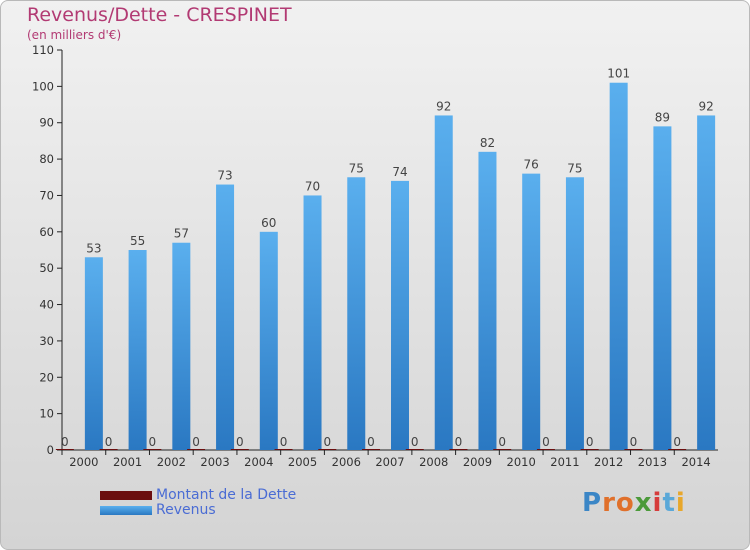 This screenshot has height=550, width=750. Describe the element at coordinates (126, 495) in the screenshot. I see `legend-swatch-debt` at that location.